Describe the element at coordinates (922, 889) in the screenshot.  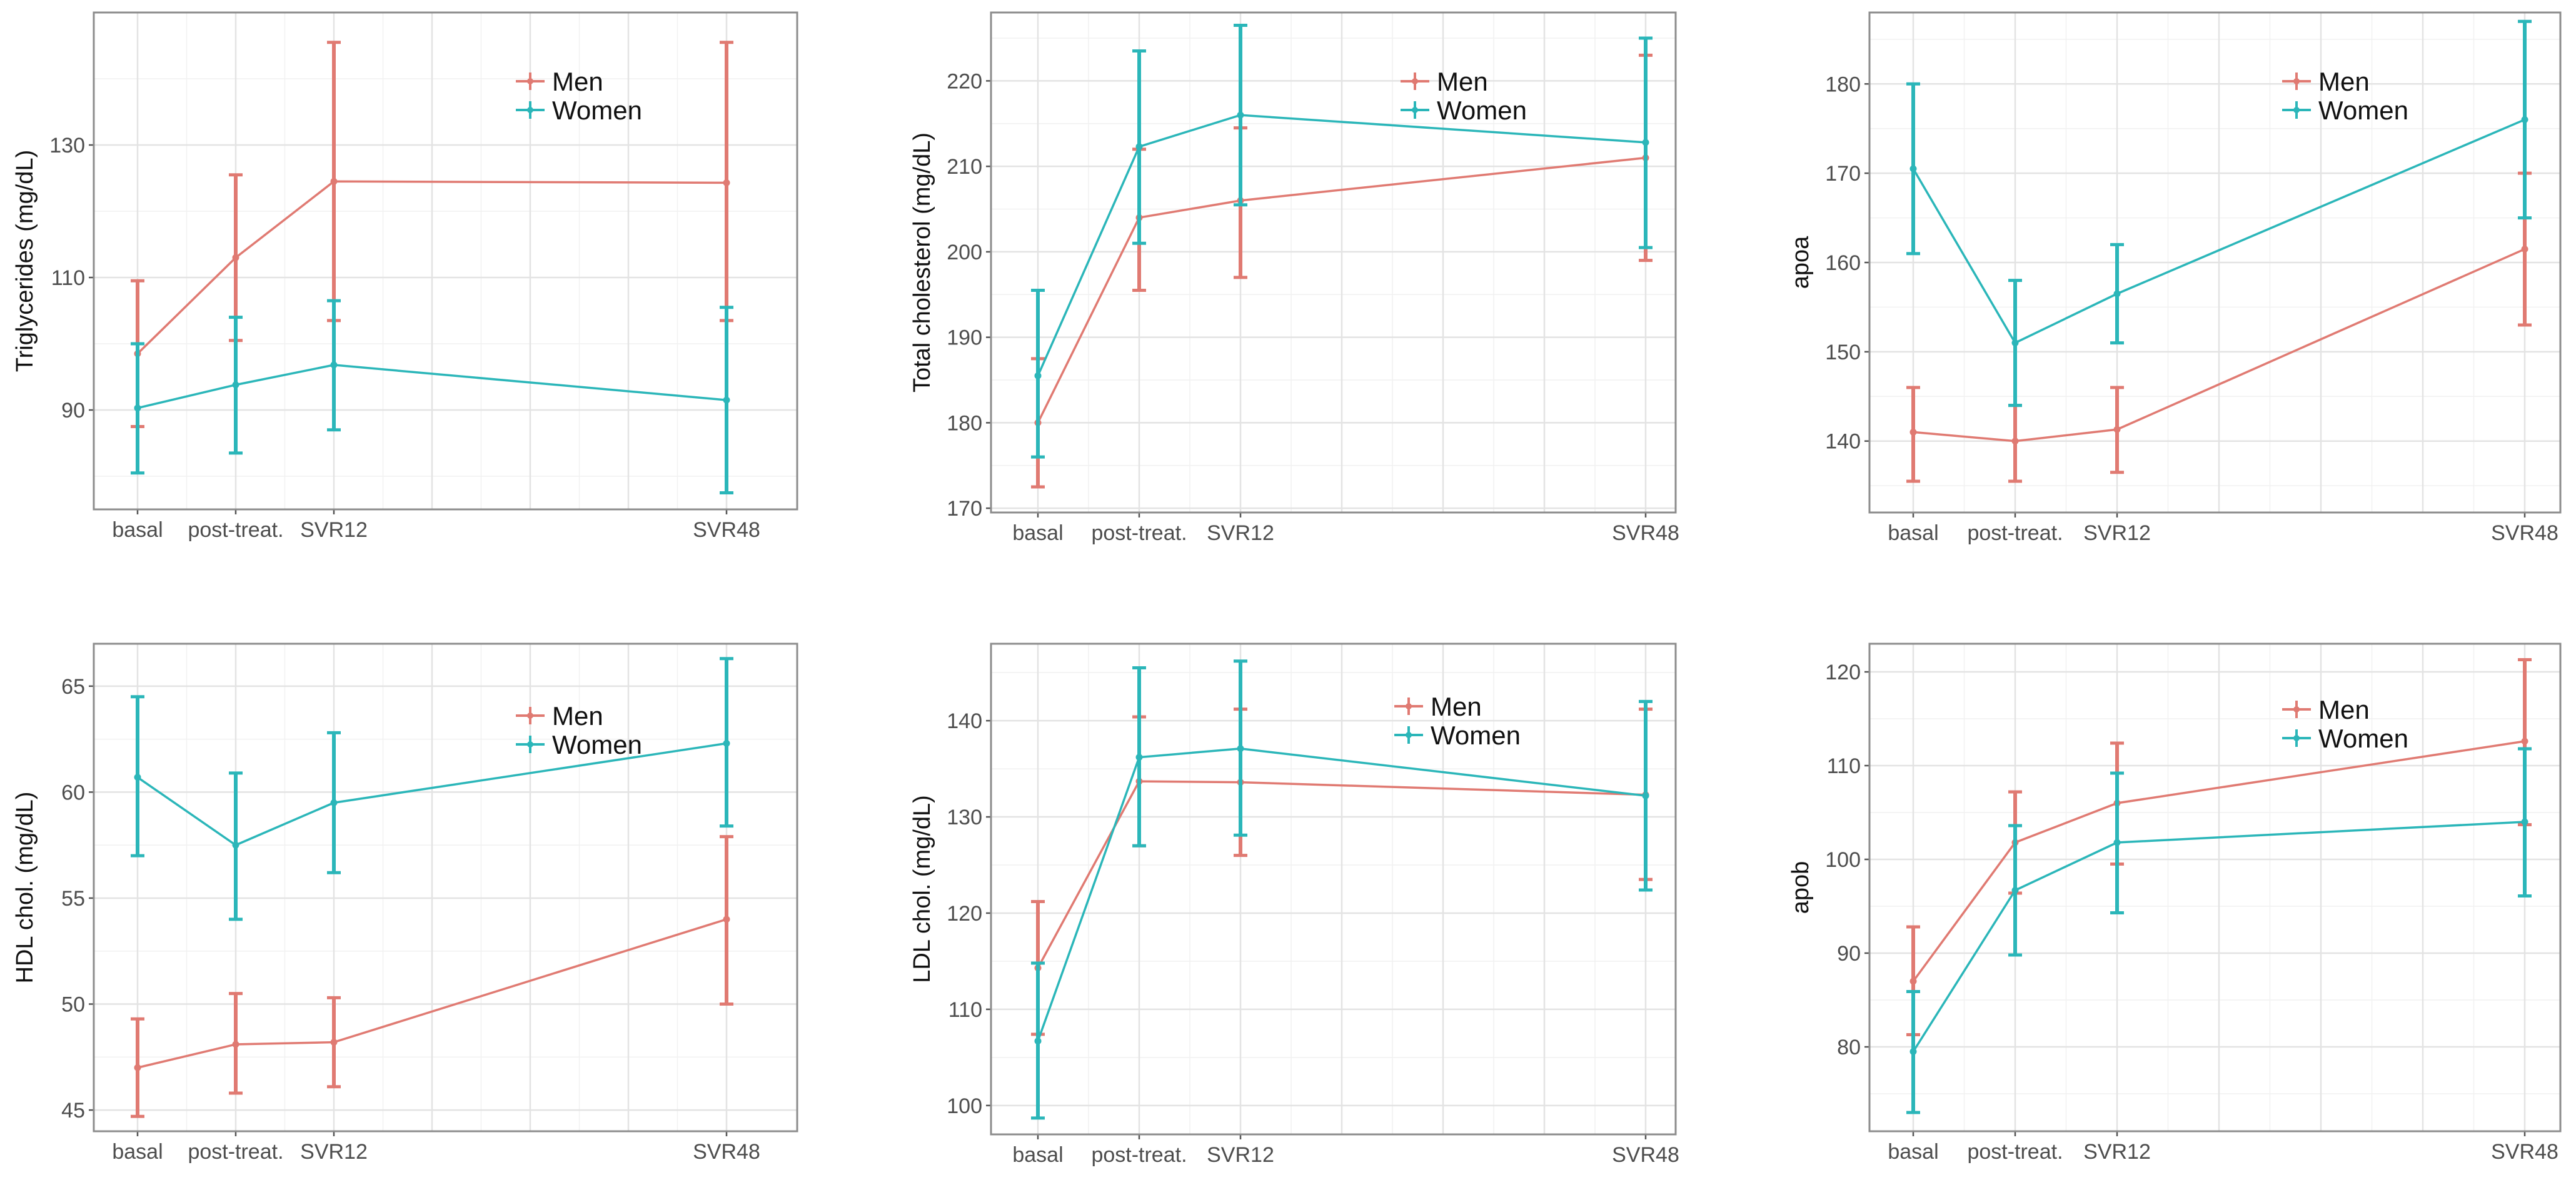
I see `y-axis-title: LDL chol. (mg/dL)` at that location.